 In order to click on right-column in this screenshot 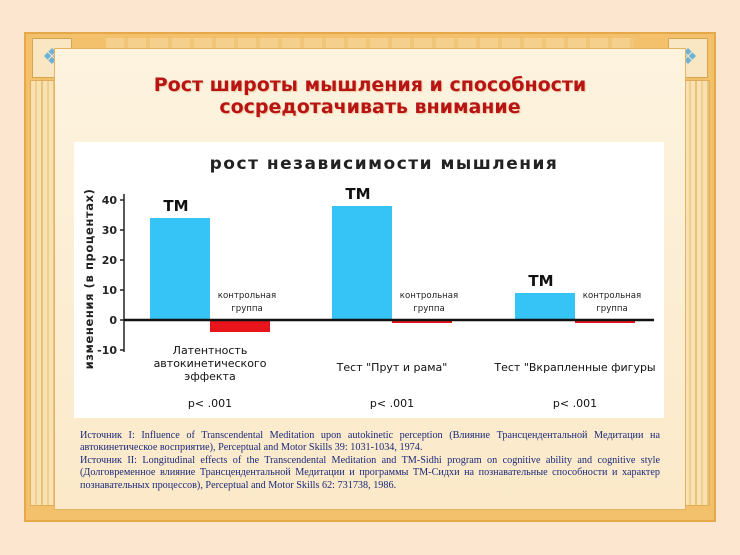, I will do `click(697, 293)`.